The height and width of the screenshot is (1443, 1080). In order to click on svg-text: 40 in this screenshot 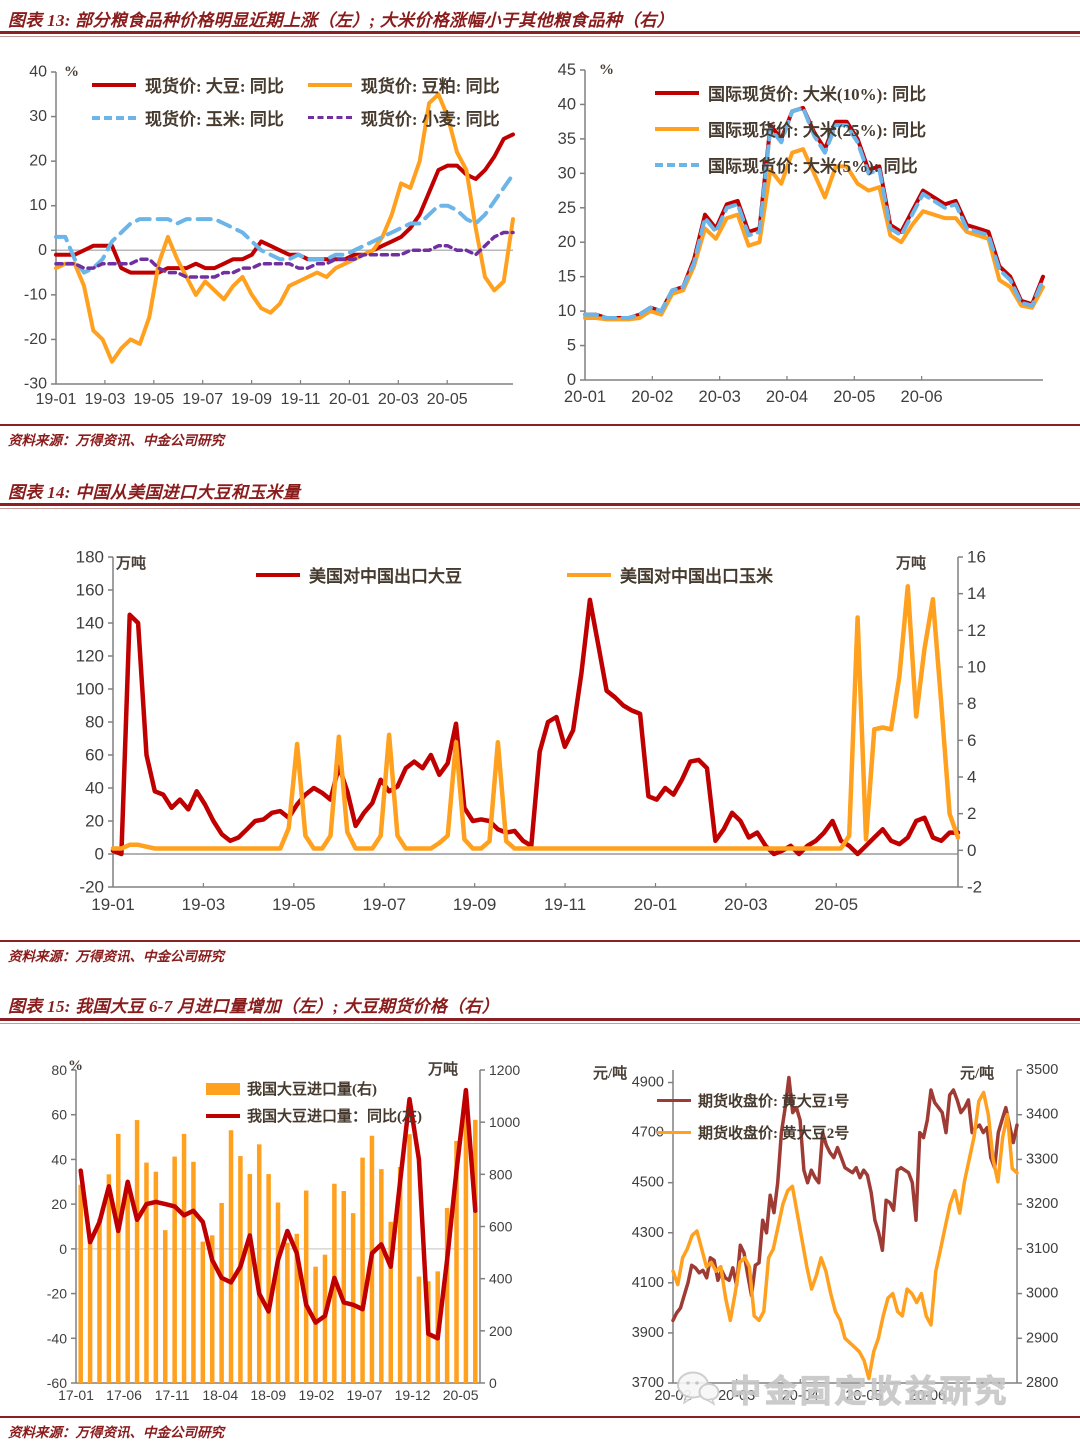, I will do `click(567, 104)`.